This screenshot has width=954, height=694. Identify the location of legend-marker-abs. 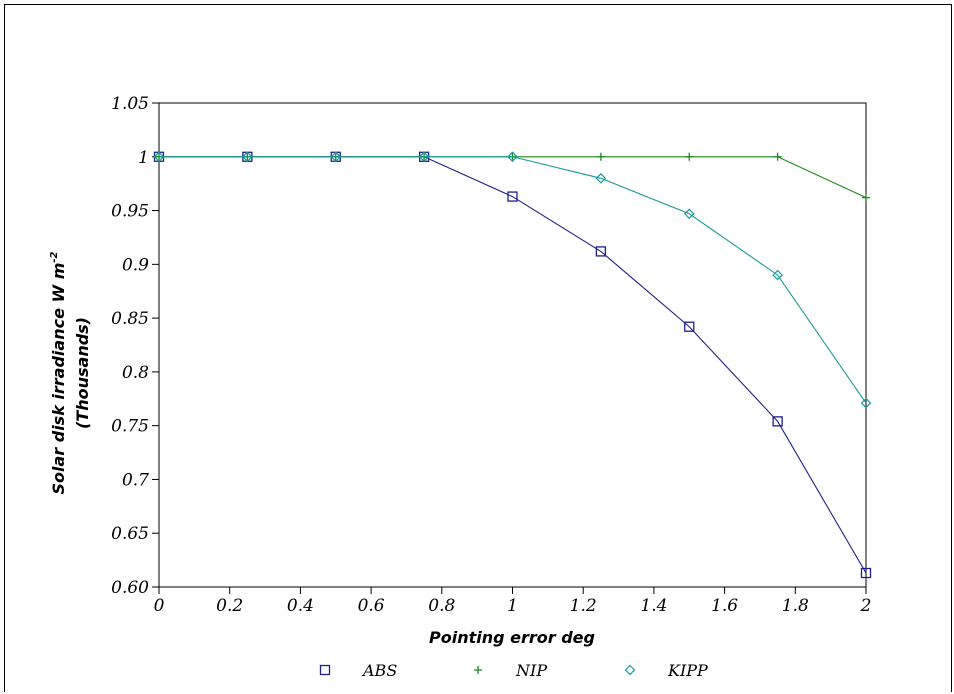
(325, 670).